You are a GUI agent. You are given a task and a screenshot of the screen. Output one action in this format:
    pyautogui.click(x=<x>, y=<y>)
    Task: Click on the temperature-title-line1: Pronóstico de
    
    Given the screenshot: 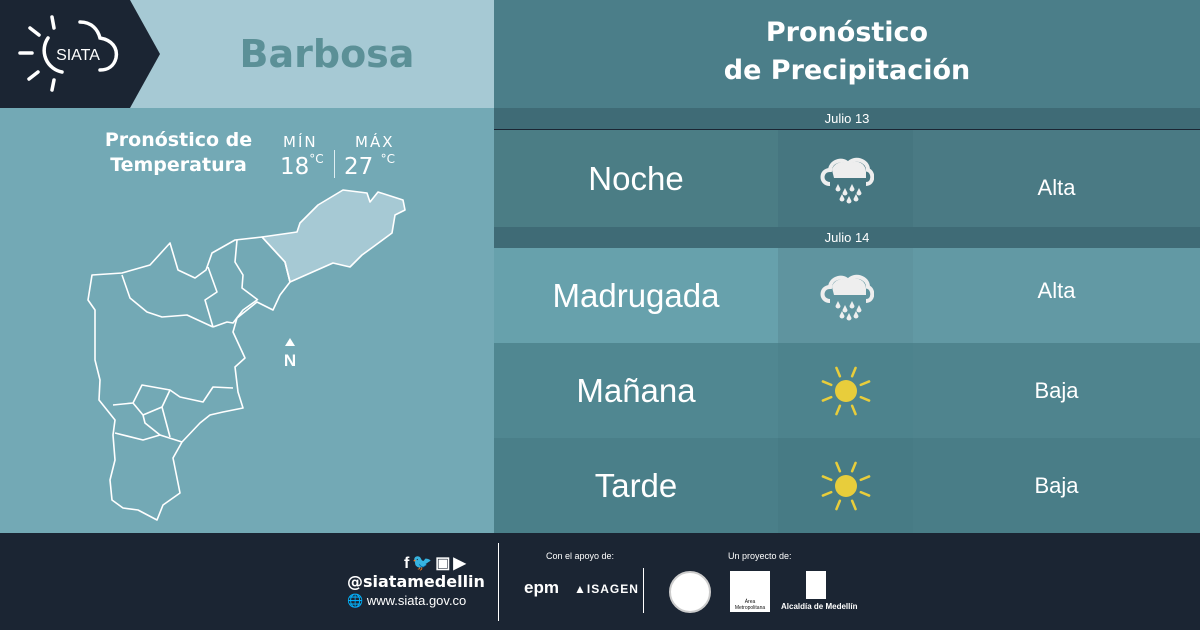 What is the action you would take?
    pyautogui.click(x=178, y=140)
    